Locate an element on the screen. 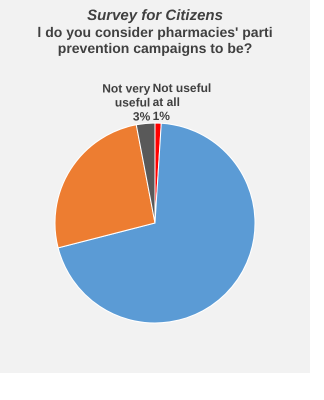 This screenshot has width=324, height=400. slice-label: Not useful at all is located at coordinates (182, 95).